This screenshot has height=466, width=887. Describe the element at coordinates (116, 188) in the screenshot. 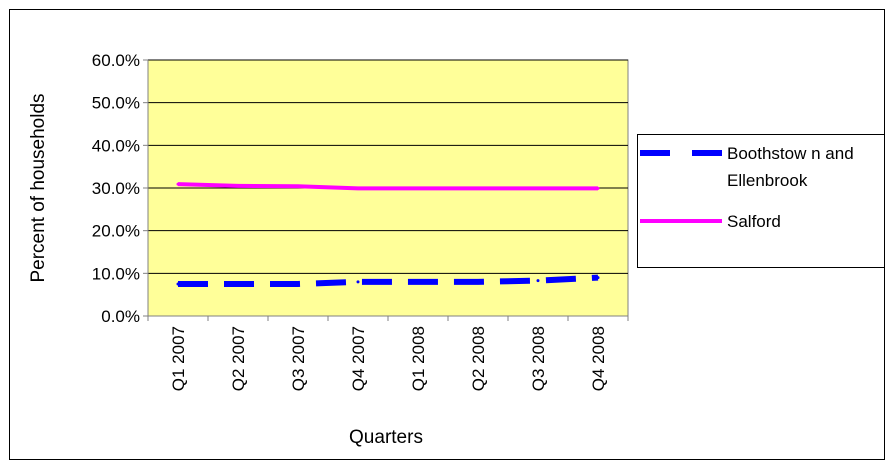

I see `y-tick-label: 30.0%` at that location.